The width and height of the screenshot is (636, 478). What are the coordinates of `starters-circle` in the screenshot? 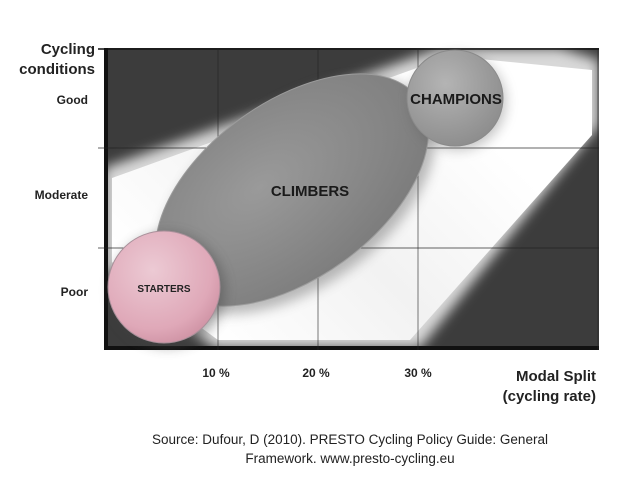 It's located at (164, 287).